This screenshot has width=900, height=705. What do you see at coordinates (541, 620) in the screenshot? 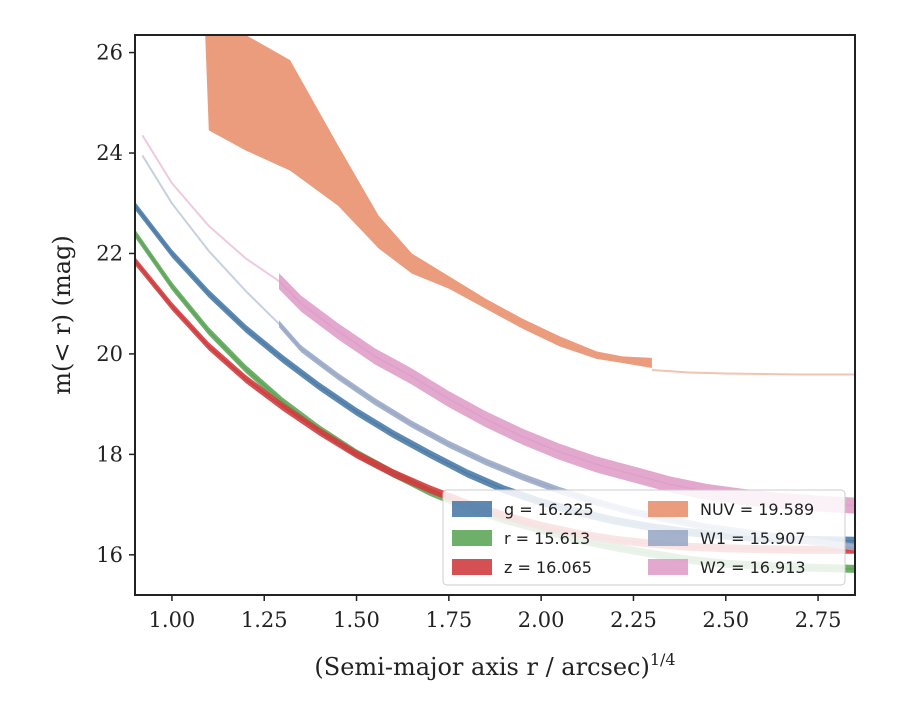
I see `x-tick-label: 2.00` at bounding box center [541, 620].